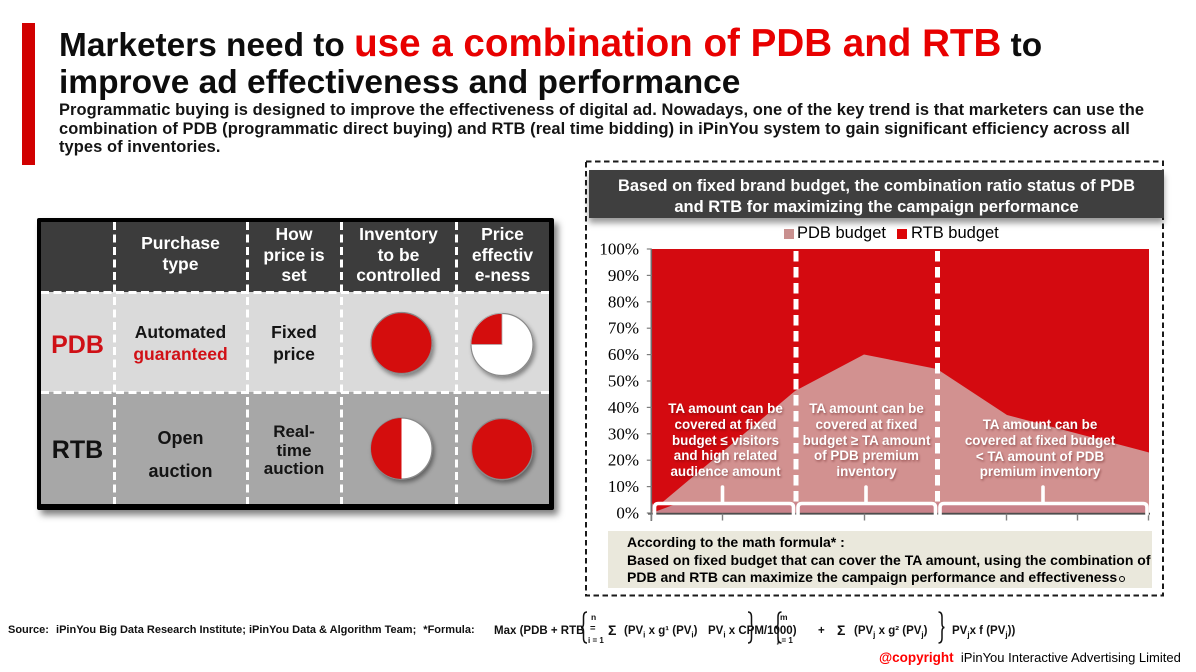 The height and width of the screenshot is (672, 1196). Describe the element at coordinates (623, 486) in the screenshot. I see `svg-text: 10%` at that location.